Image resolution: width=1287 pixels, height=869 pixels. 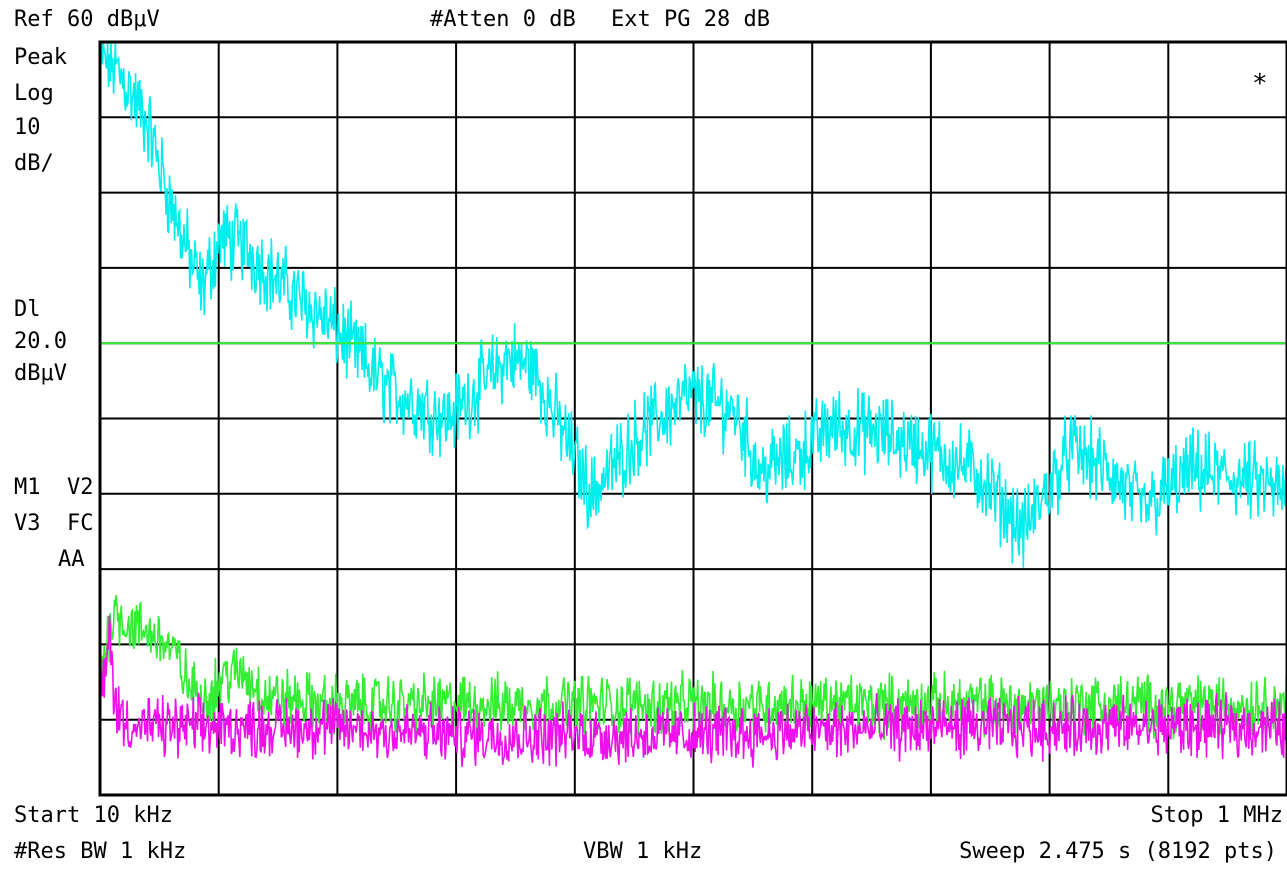 What do you see at coordinates (34, 163) in the screenshot?
I see `scale-unit: dB/` at bounding box center [34, 163].